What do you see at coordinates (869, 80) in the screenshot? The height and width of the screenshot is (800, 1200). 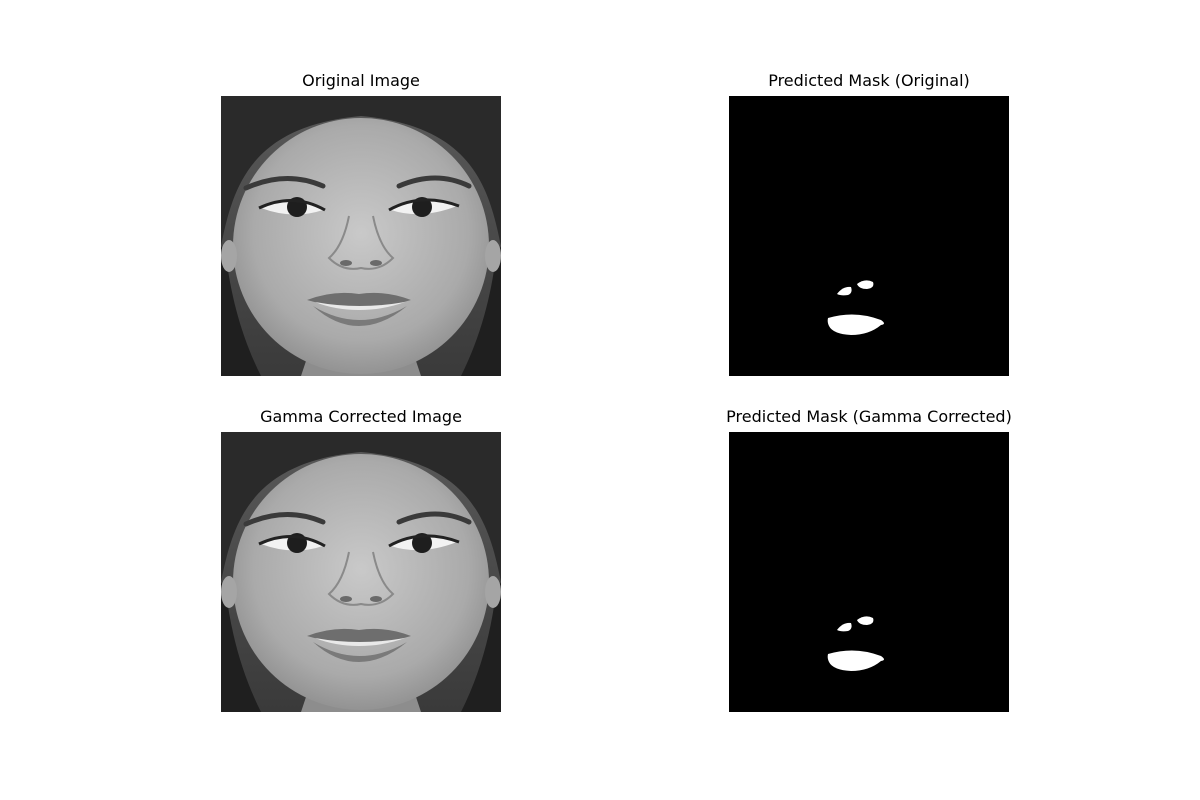 I see `panel-title-predicted-mask-original: Predicted Mask (Original)` at bounding box center [869, 80].